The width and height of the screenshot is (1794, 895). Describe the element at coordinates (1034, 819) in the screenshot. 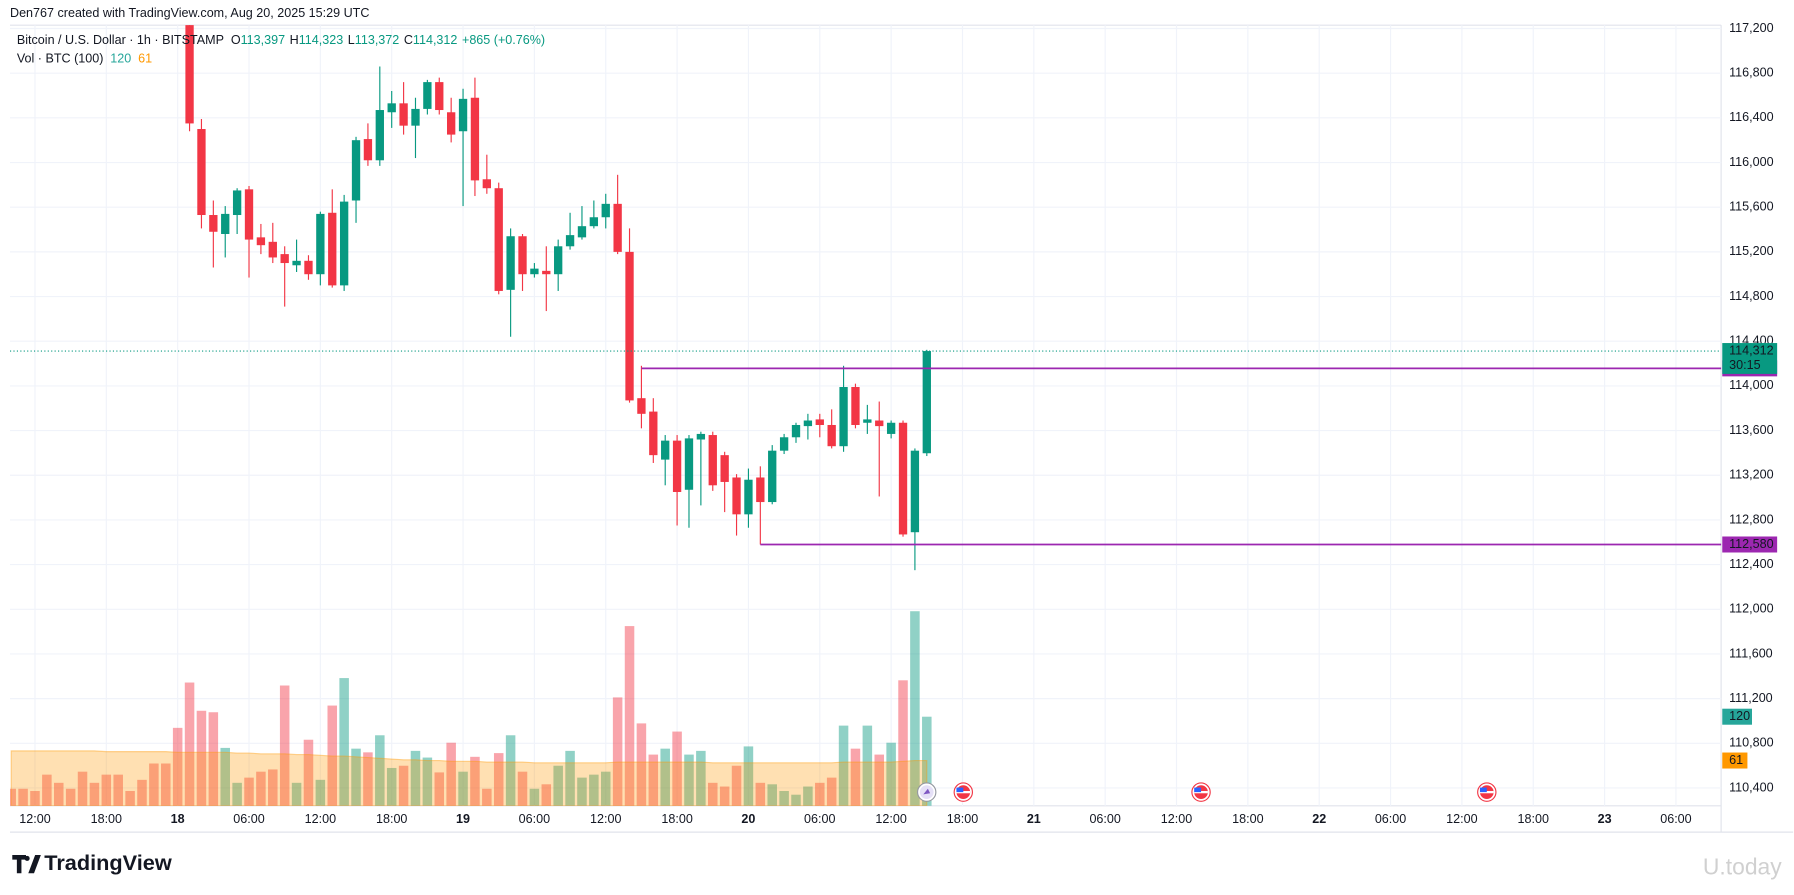

I see `x-tick-label: 21` at that location.